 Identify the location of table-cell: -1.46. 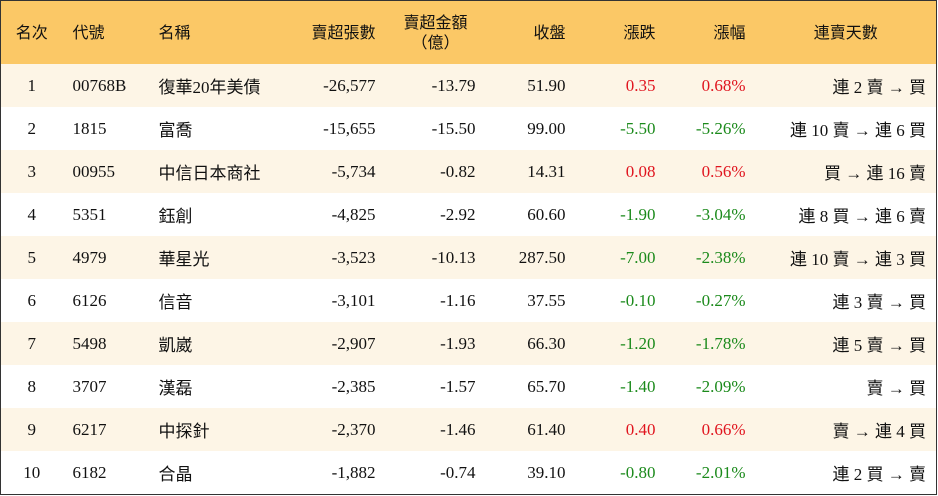
(435, 429).